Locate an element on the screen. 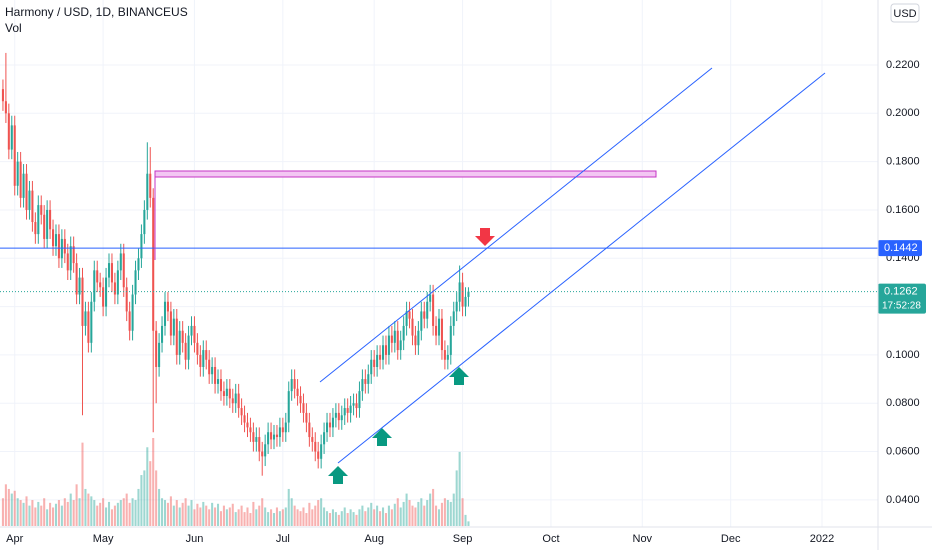 This screenshot has width=932, height=550. x-tick-label: 2022 is located at coordinates (822, 539).